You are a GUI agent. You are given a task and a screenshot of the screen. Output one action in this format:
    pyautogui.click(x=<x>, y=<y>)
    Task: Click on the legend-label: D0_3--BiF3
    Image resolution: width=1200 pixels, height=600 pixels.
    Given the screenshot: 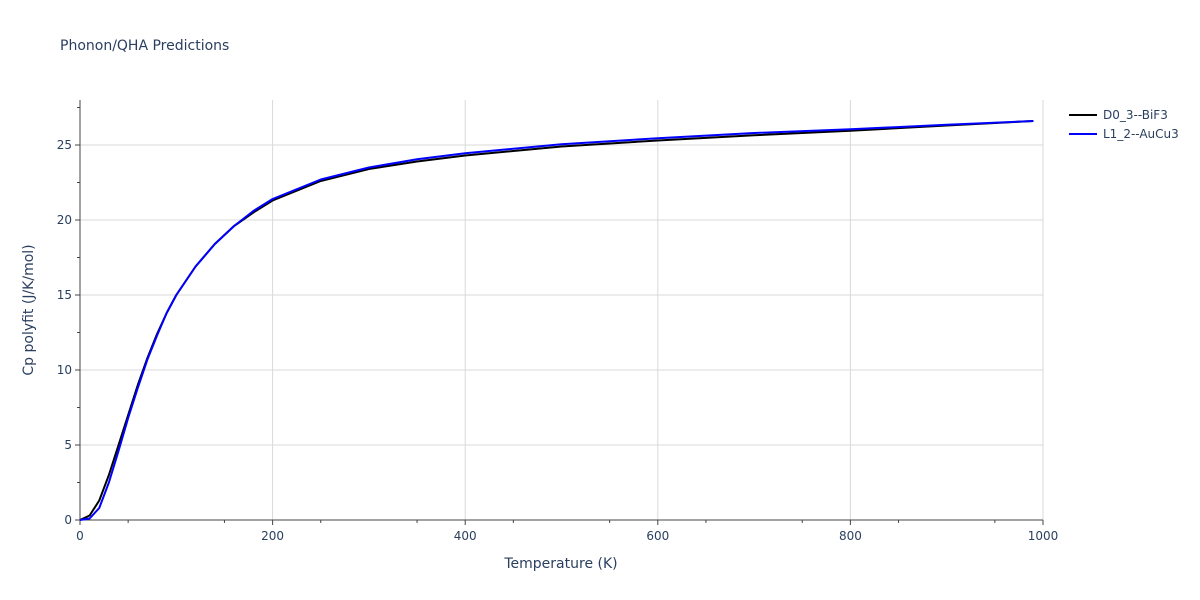 What is the action you would take?
    pyautogui.click(x=1135, y=115)
    